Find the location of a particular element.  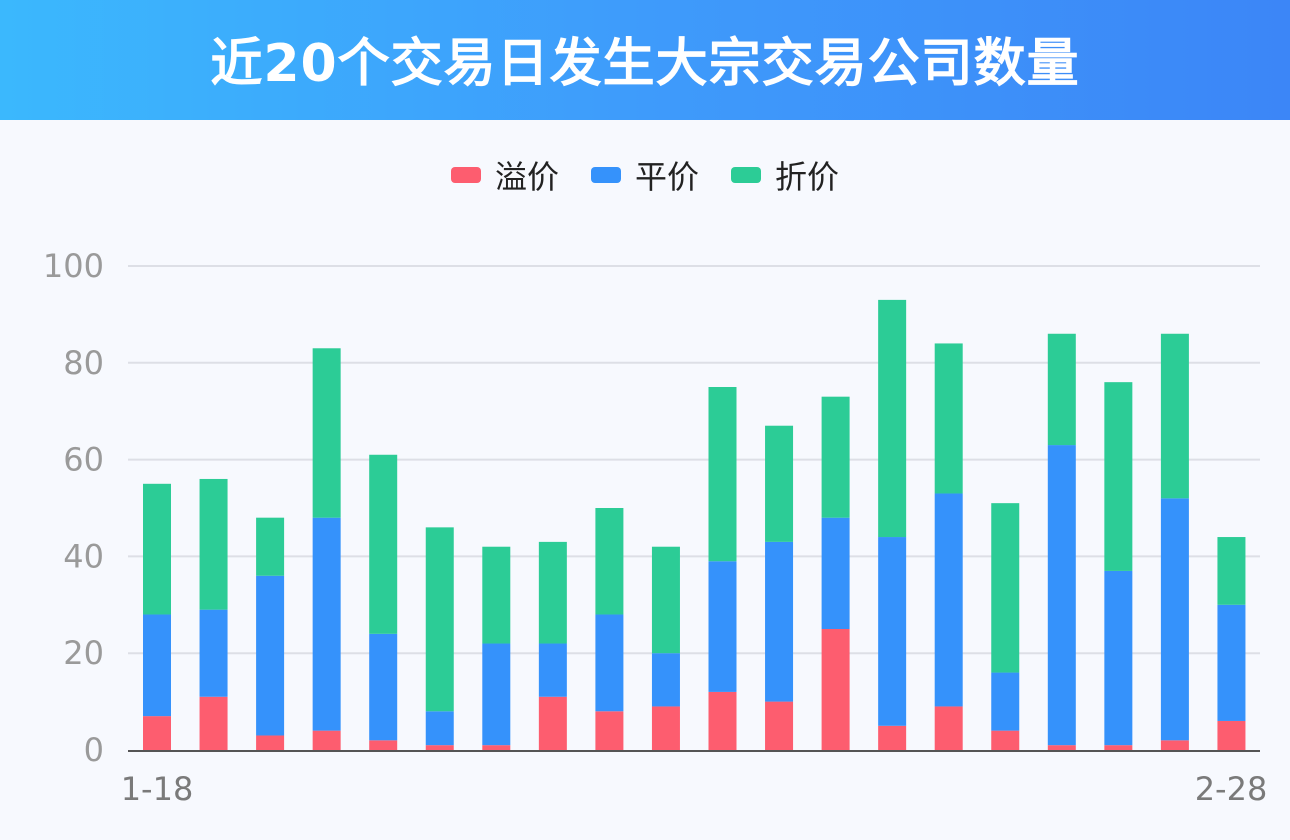

x-tick-first: 1-18 is located at coordinates (157, 789).